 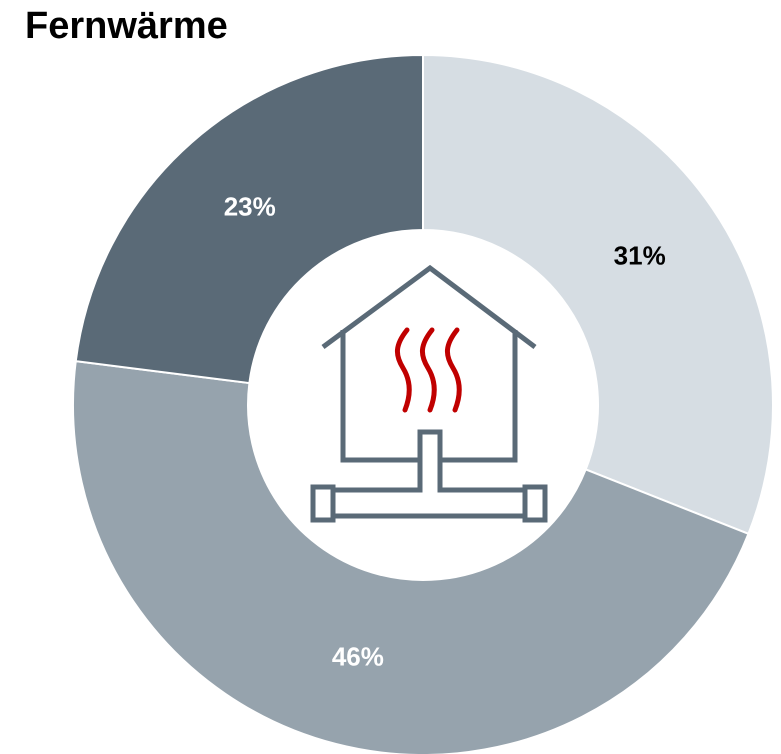 What do you see at coordinates (429, 489) in the screenshot?
I see `pipe` at bounding box center [429, 489].